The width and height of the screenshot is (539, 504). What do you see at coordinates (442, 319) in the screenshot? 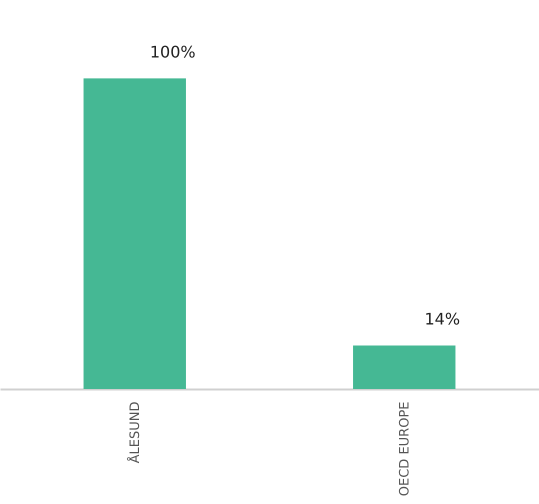
I see `data-label: 14%` at bounding box center [442, 319].